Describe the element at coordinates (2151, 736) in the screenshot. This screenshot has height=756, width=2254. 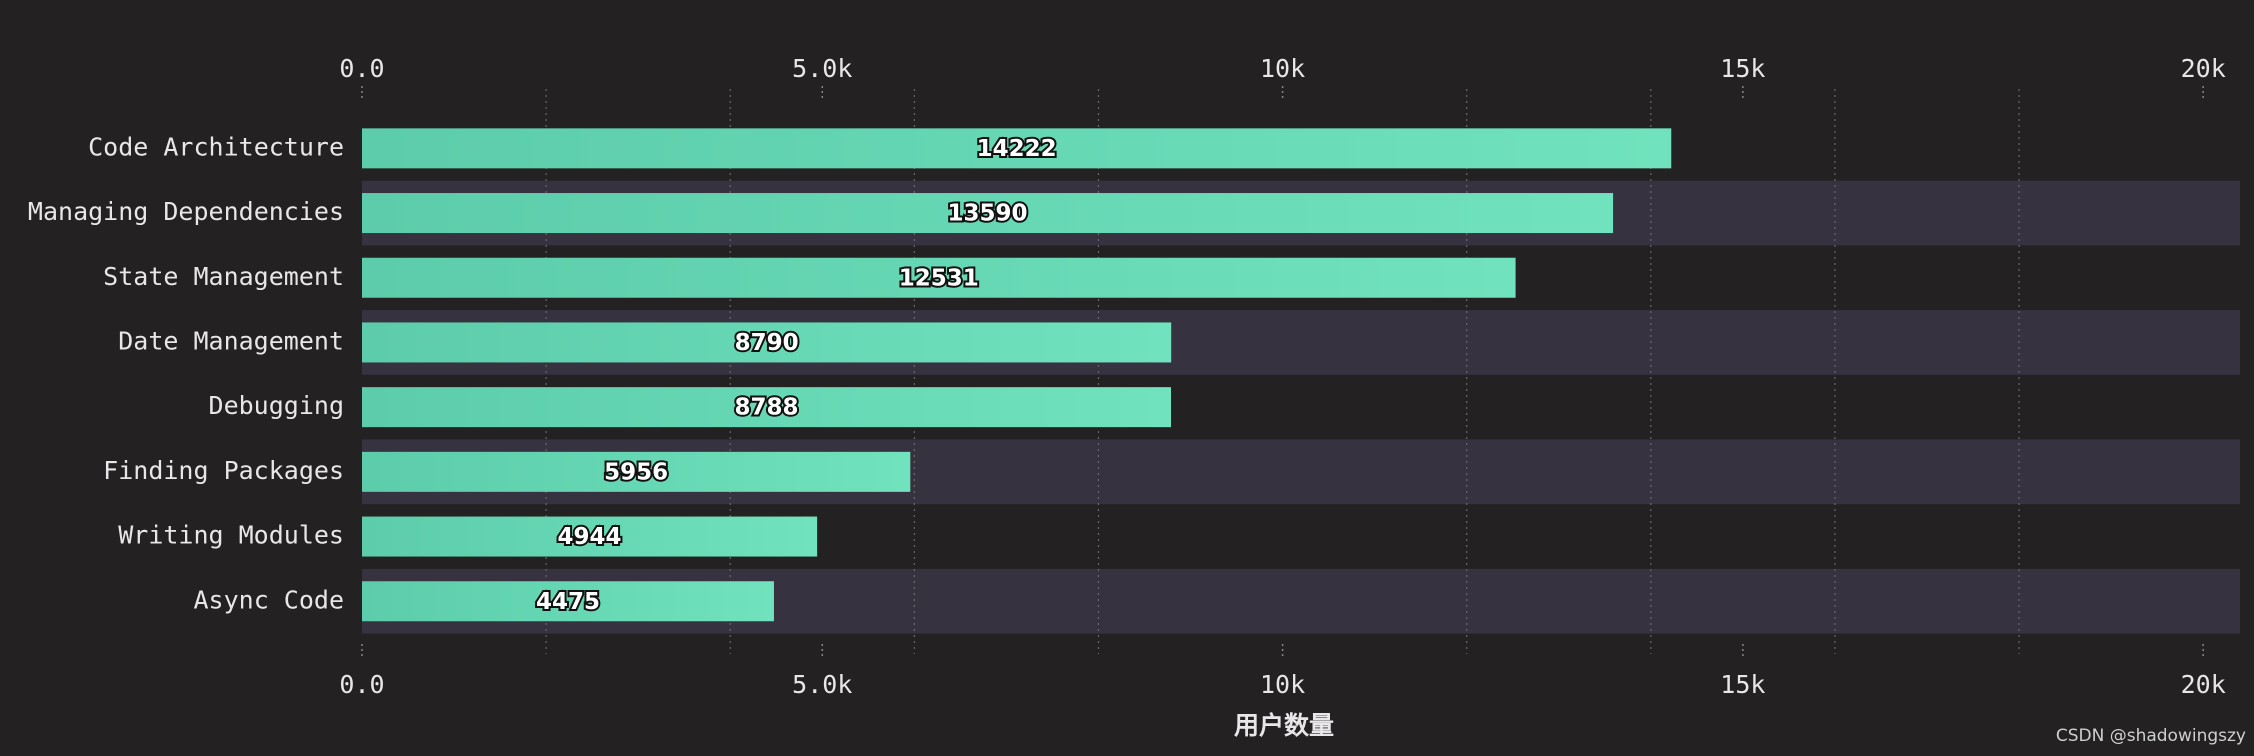
I see `watermark: CSDN @shadowingszy` at that location.